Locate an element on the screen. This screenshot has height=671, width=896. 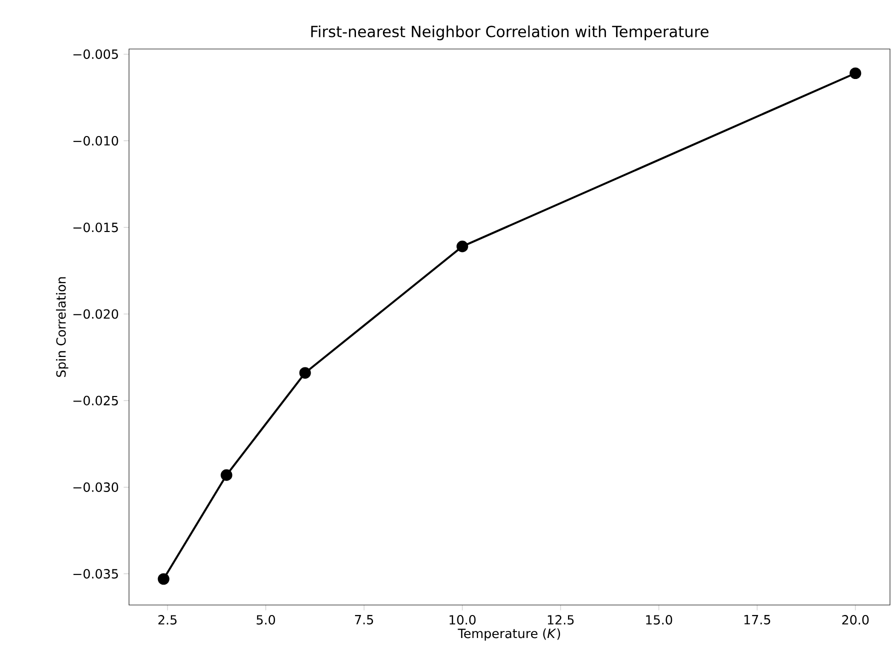
x-tick-label: 10.0 is located at coordinates (463, 620).